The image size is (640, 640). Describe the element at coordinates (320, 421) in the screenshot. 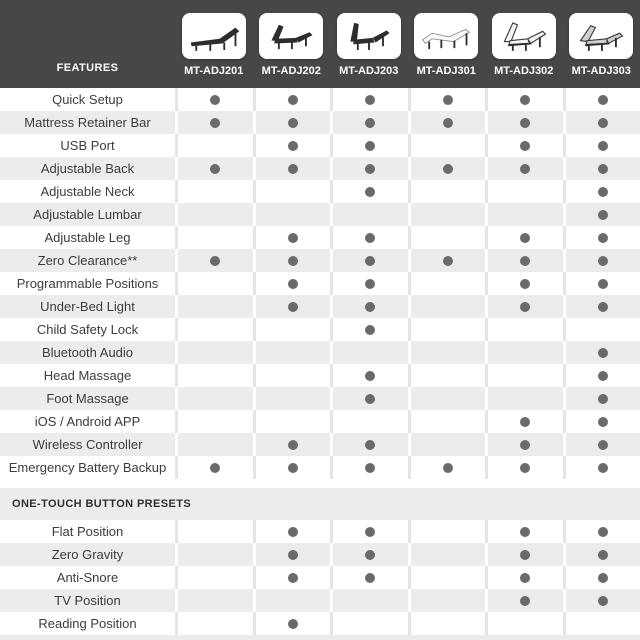

I see `table-row: iOS / Android APP` at that location.